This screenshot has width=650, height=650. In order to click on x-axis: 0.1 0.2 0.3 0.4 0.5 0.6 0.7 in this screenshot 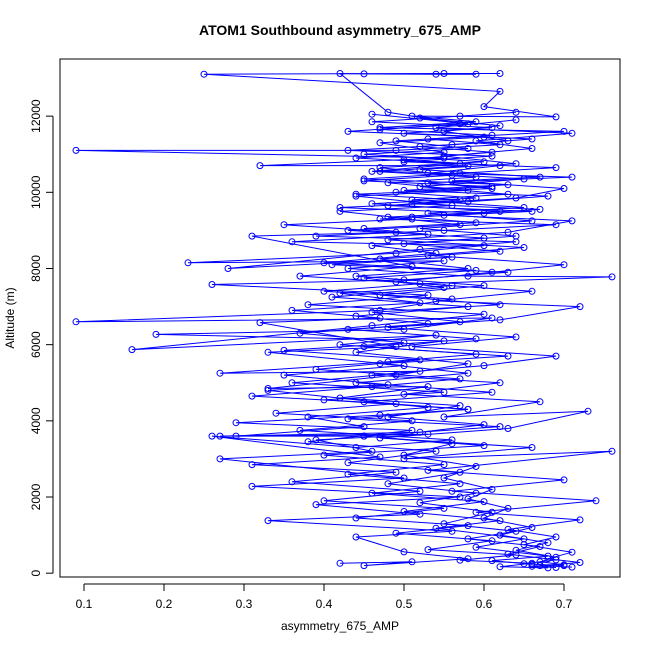, I will do `click(324, 597)`.